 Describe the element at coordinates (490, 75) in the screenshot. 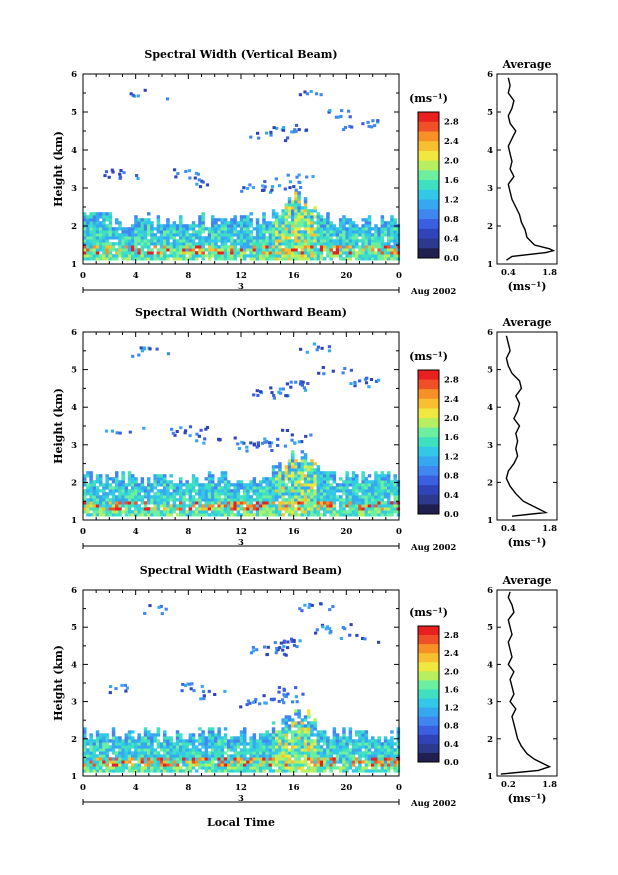

I see `avg-y-tick-label: 6` at that location.